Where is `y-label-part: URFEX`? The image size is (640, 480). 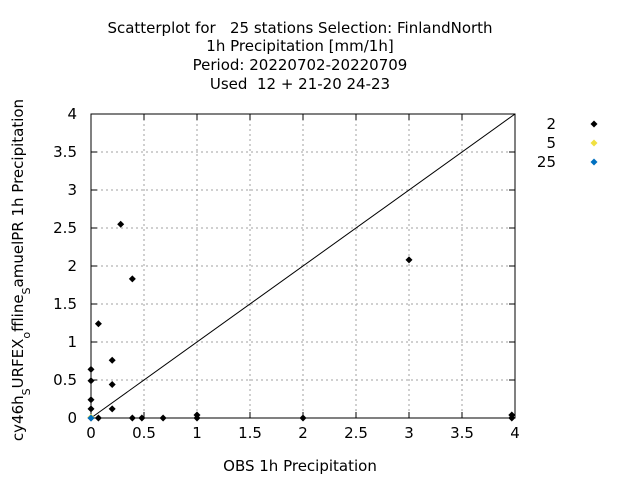 y-label-part: URFEX is located at coordinates (18, 364).